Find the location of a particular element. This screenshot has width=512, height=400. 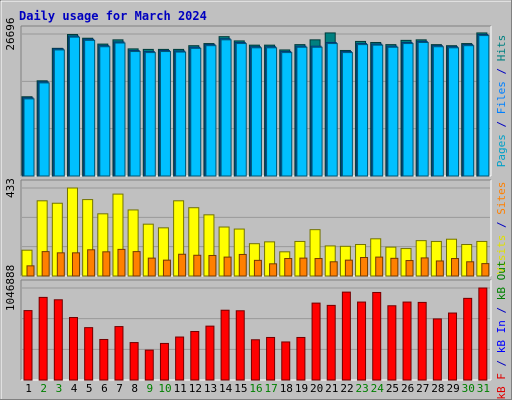

x-tick-label: 7 is located at coordinates (119, 388).